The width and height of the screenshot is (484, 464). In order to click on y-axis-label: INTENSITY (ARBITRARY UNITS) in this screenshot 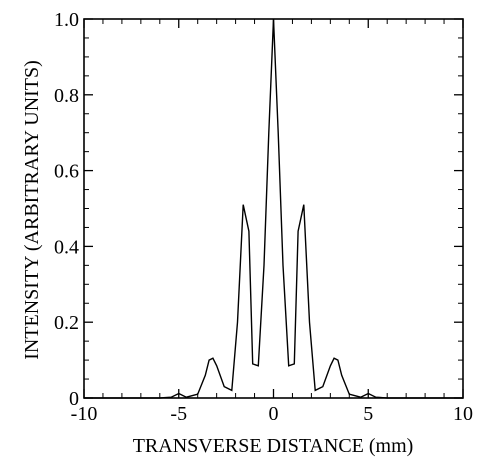, I will do `click(32, 210)`.